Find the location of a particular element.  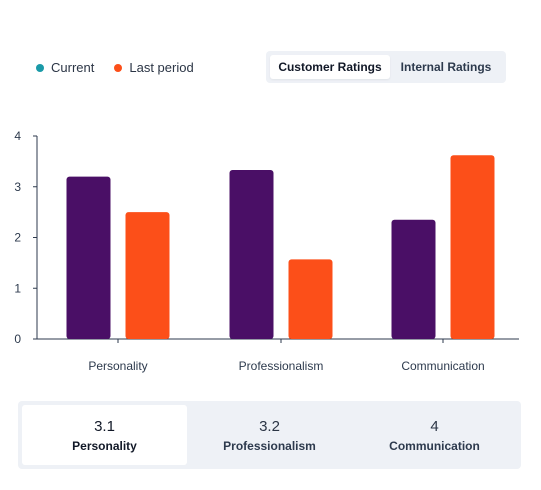

summary-label: Communication is located at coordinates (434, 445).